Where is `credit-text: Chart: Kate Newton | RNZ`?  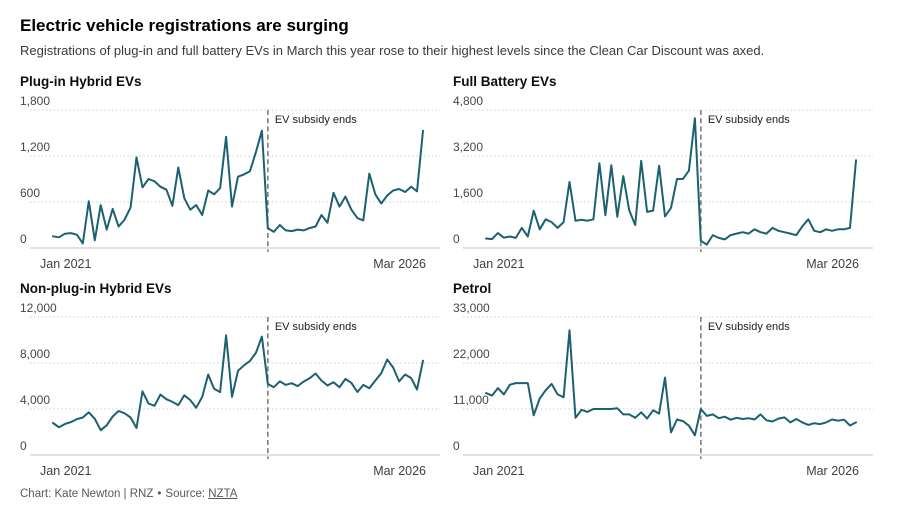
credit-text: Chart: Kate Newton | RNZ is located at coordinates (87, 494).